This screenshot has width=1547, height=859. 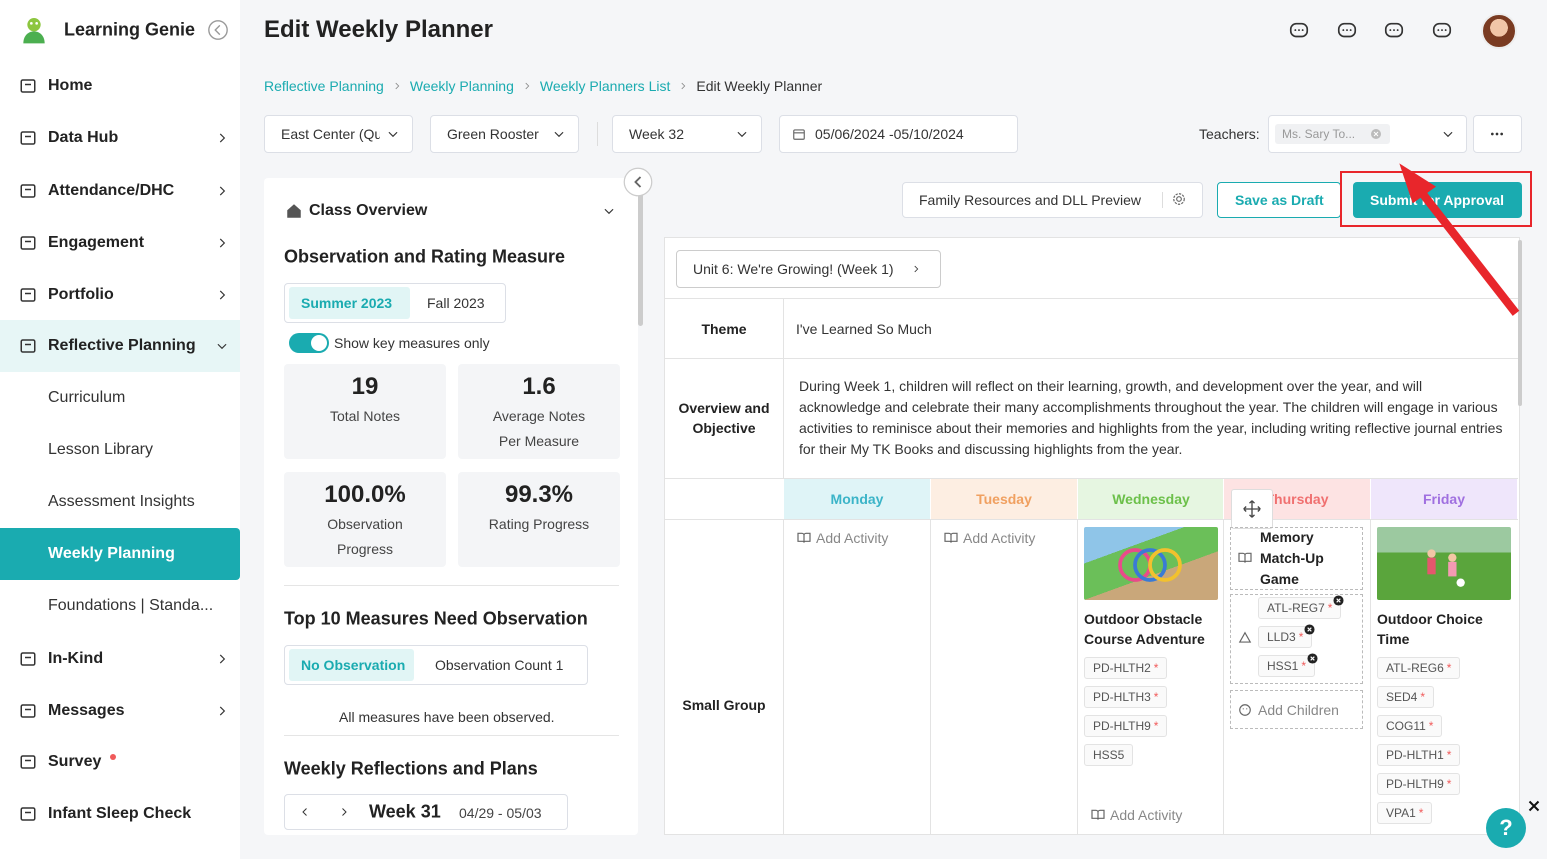 I want to click on planner-scrollbar, so click(x=1520, y=323).